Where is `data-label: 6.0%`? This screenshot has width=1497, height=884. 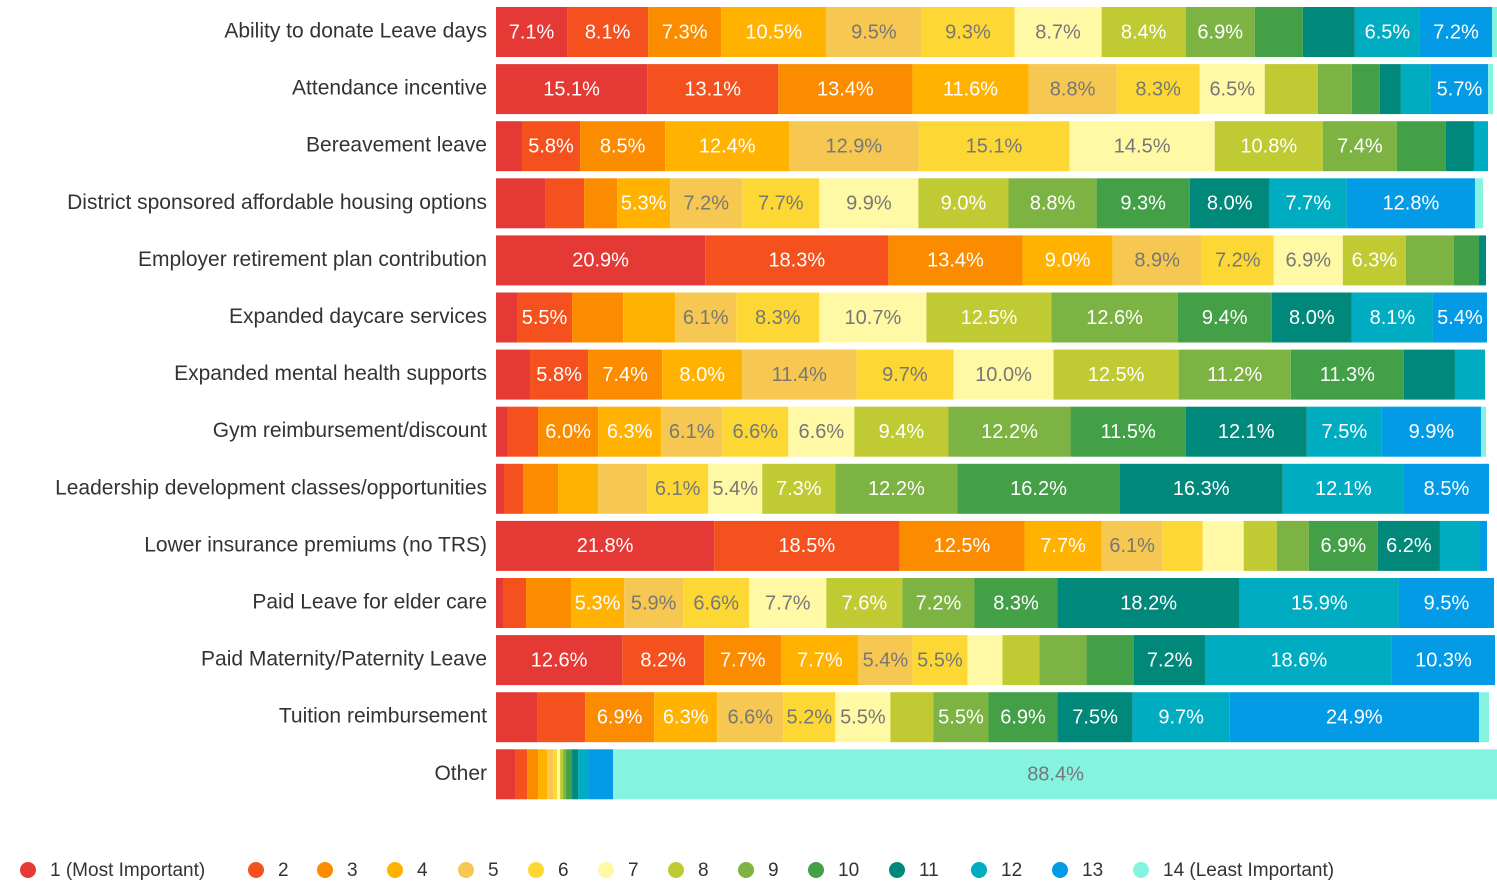 data-label: 6.0% is located at coordinates (568, 432).